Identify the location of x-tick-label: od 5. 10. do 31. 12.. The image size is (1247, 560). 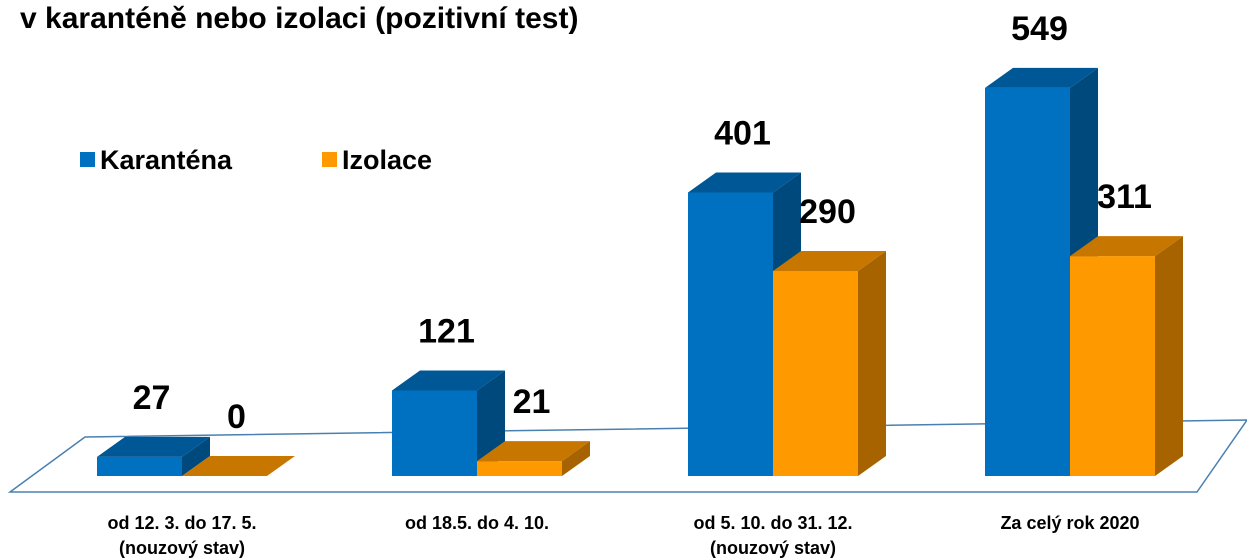
(772, 523).